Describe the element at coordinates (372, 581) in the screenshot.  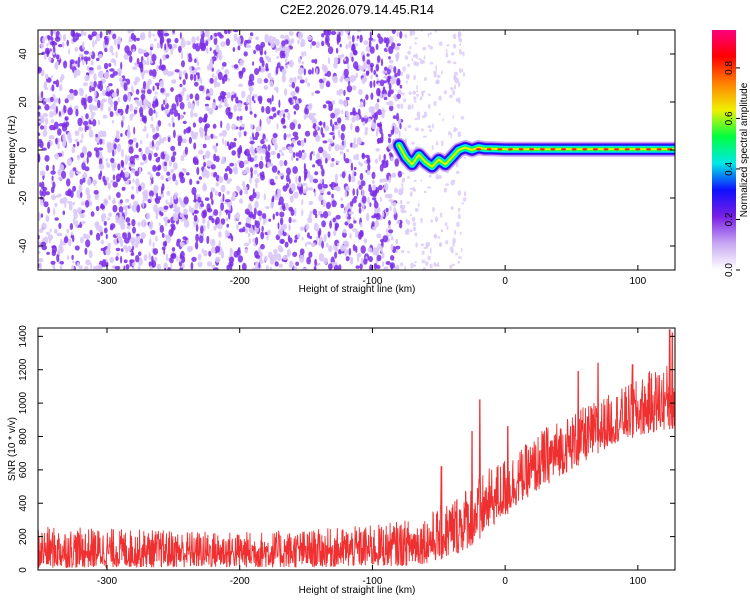
I see `x-tick-label: -100` at that location.